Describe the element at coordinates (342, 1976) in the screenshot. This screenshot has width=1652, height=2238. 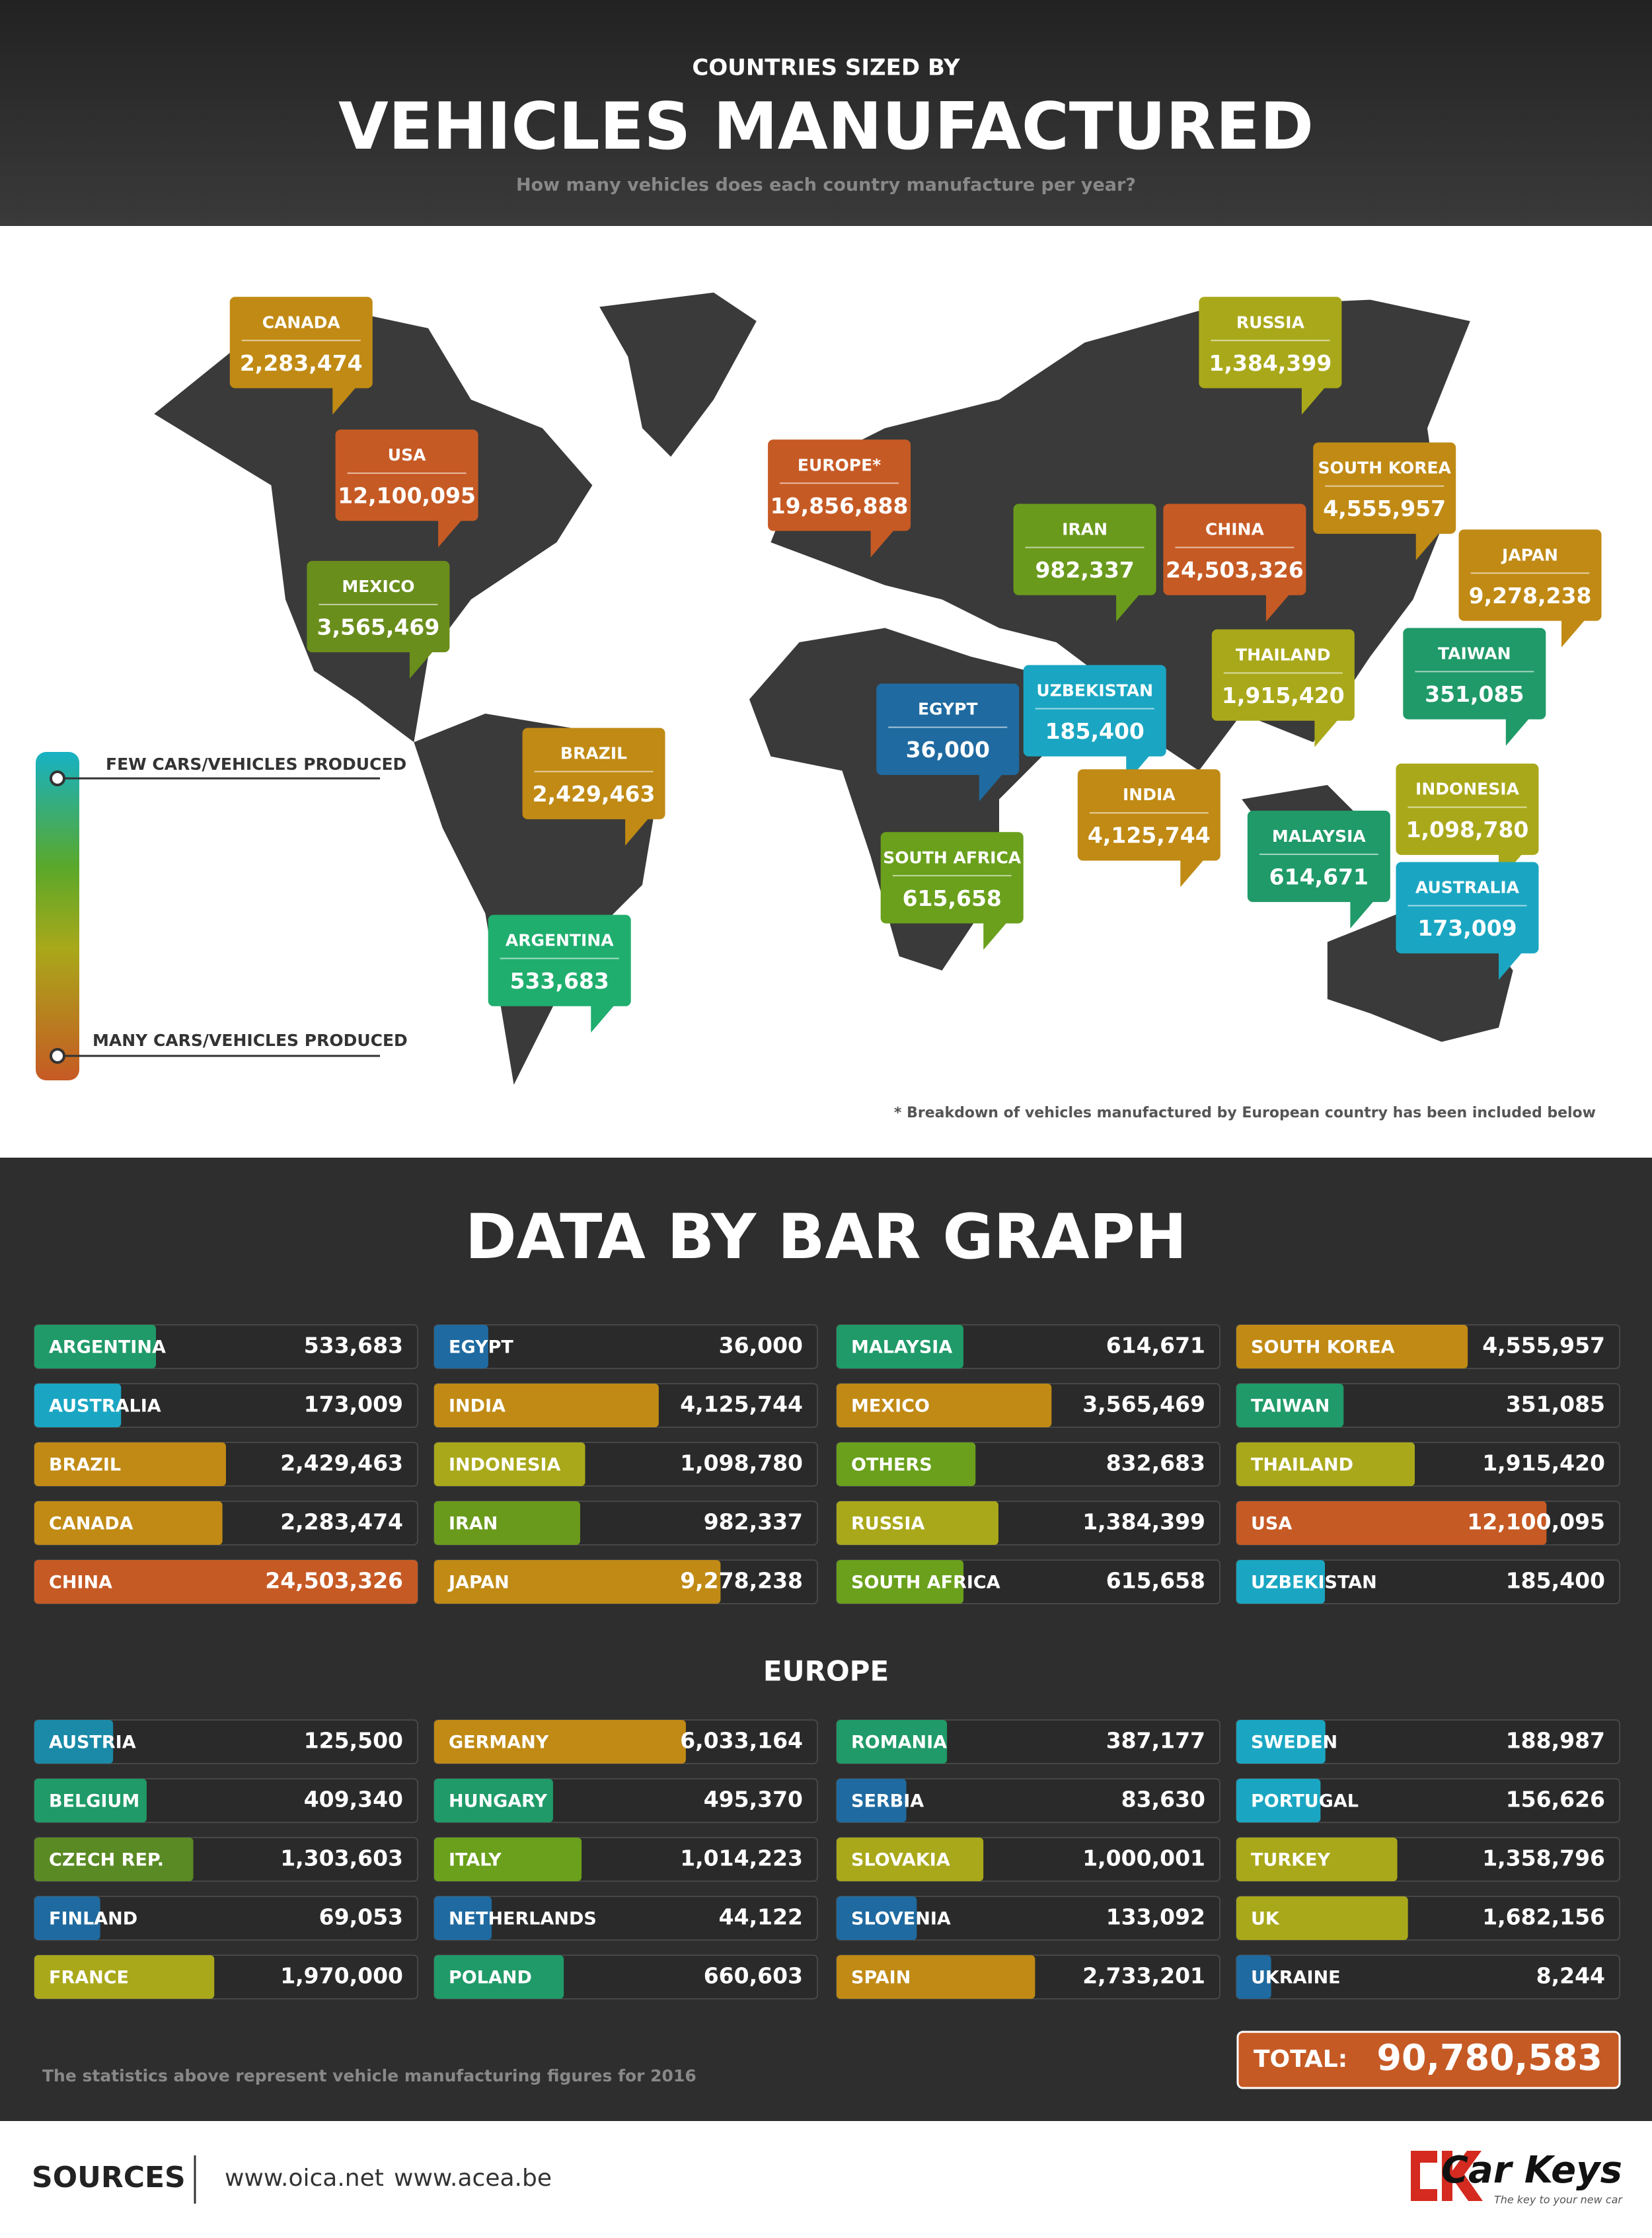
I see `bar-value: 1,970,000` at that location.